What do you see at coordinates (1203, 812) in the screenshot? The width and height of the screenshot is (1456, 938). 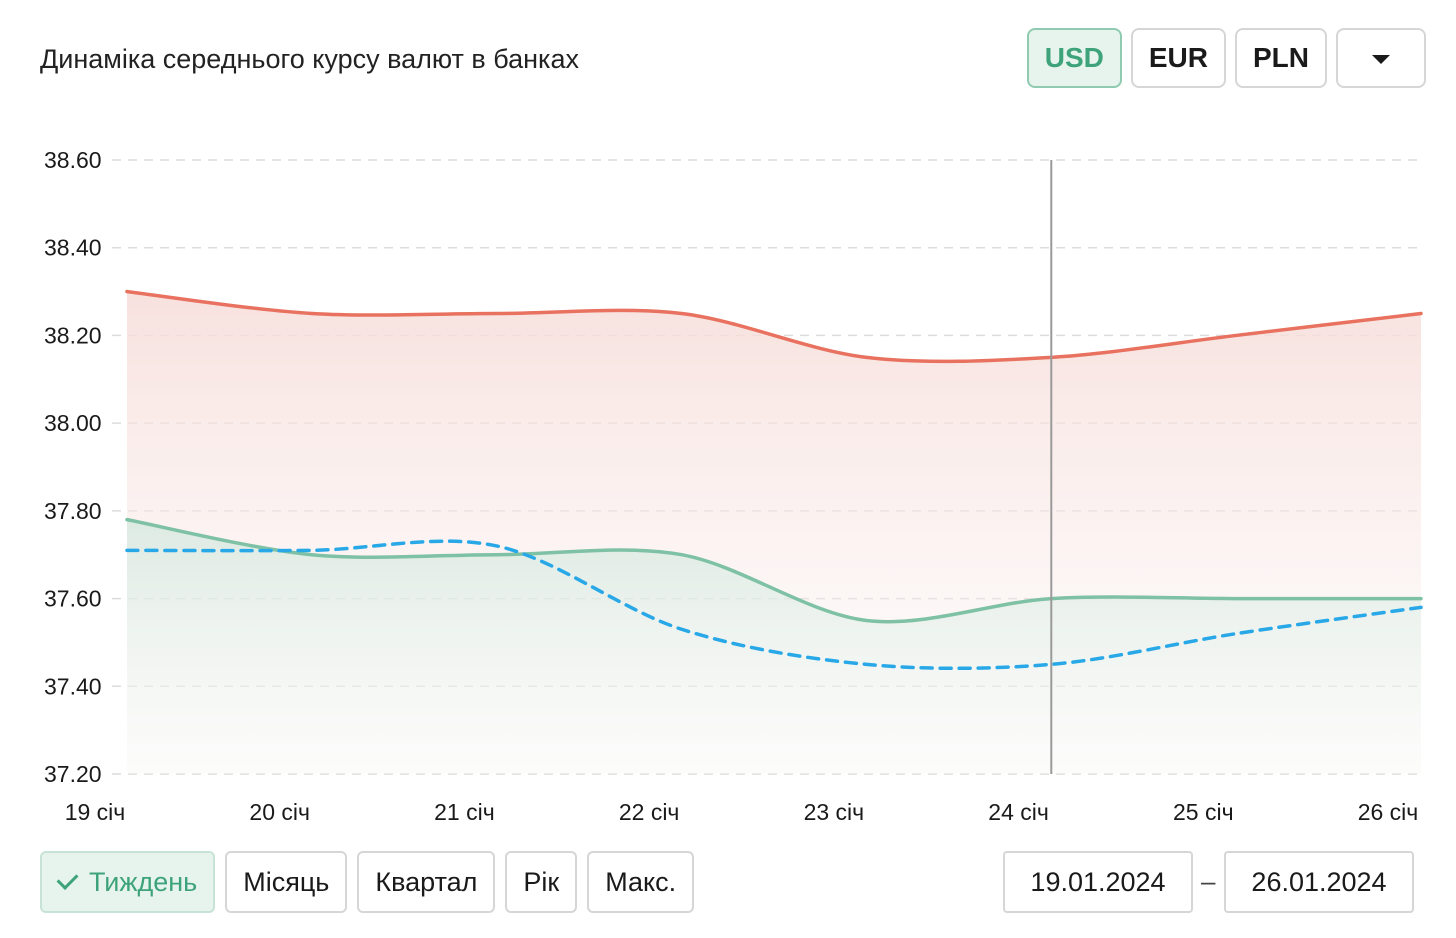 I see `x-tick-label: 25 січ` at bounding box center [1203, 812].